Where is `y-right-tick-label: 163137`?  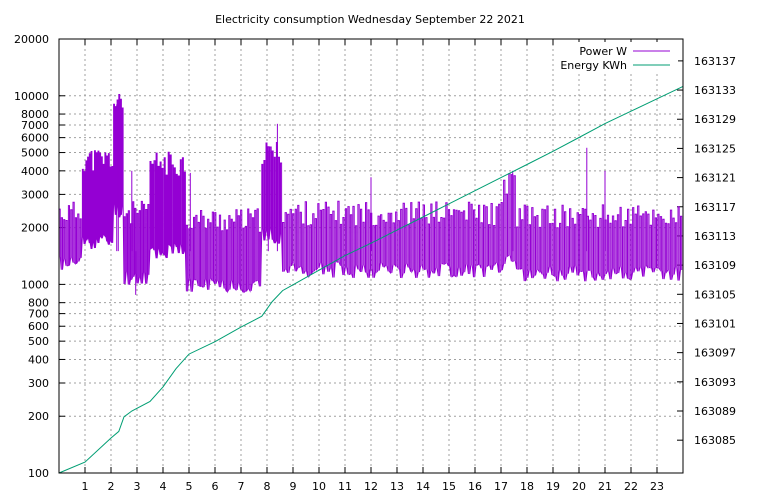 y-right-tick-label: 163137 is located at coordinates (715, 61).